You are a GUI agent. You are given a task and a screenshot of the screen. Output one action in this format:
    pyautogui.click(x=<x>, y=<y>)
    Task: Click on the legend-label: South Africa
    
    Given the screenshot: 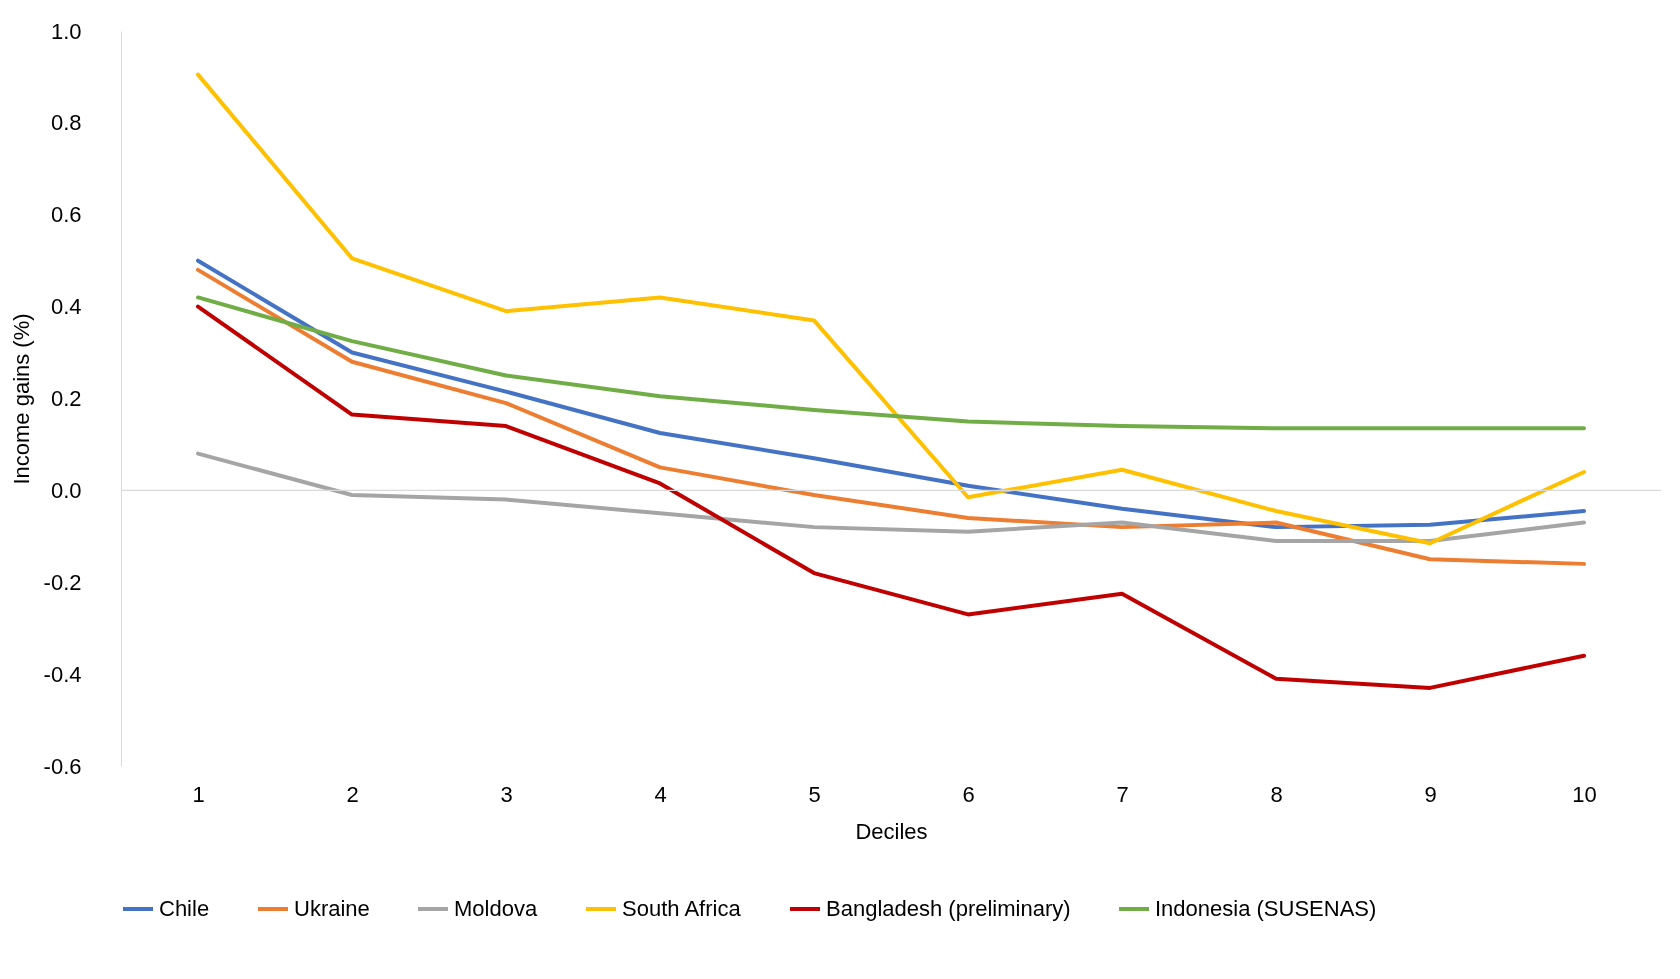 What is the action you would take?
    pyautogui.click(x=682, y=908)
    